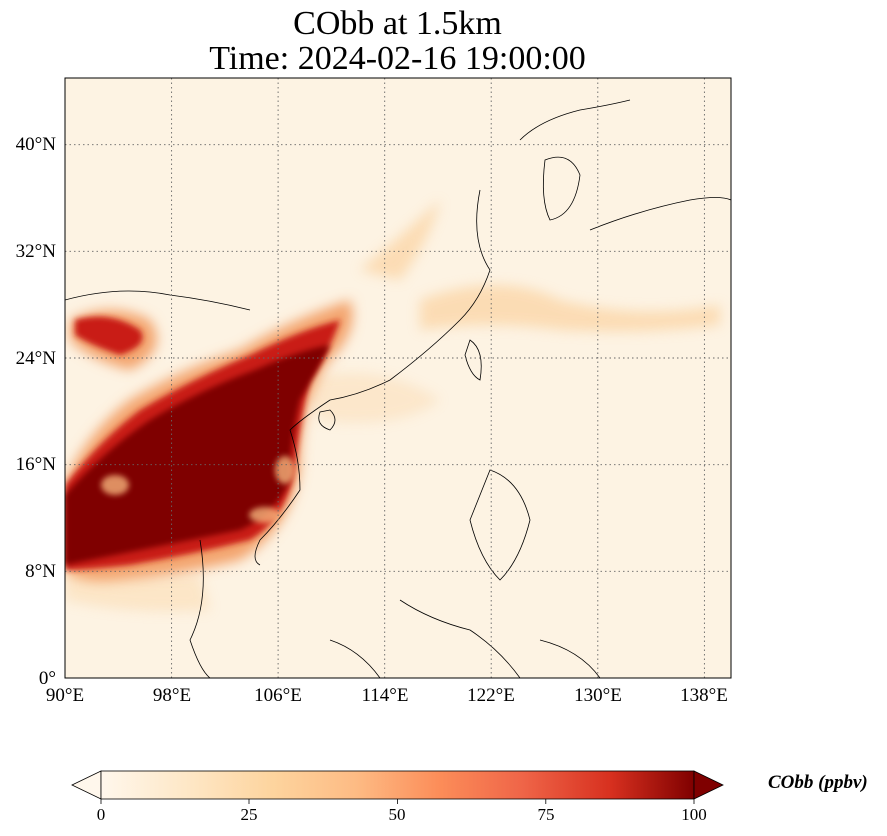 Image resolution: width=887 pixels, height=836 pixels. I want to click on title-line-1: CObb at 1.5km, so click(397, 23).